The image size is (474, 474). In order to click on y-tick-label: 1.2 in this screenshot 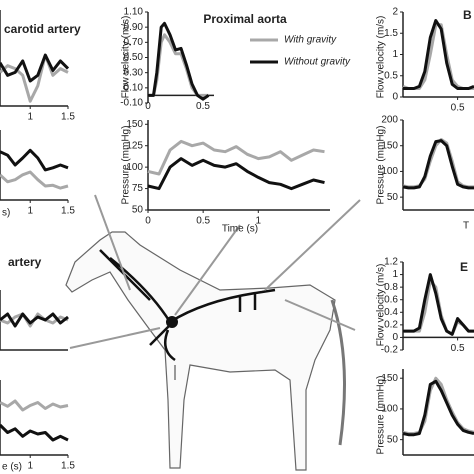, I will do `click(391, 262)`.